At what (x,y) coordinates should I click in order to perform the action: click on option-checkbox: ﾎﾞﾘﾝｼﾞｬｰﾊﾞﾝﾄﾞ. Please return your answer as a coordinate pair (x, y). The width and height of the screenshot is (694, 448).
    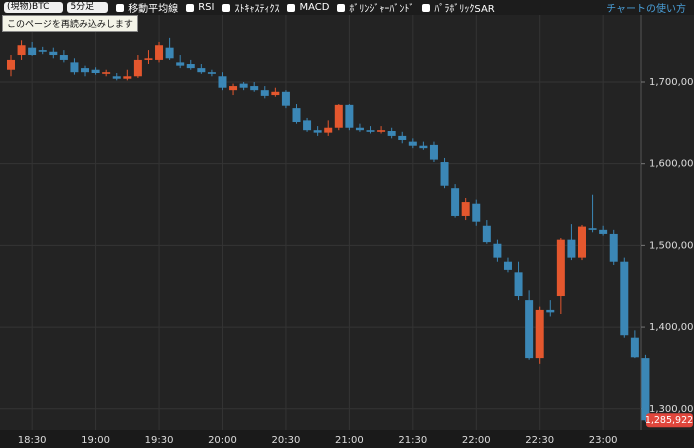
    Looking at the image, I should click on (375, 7).